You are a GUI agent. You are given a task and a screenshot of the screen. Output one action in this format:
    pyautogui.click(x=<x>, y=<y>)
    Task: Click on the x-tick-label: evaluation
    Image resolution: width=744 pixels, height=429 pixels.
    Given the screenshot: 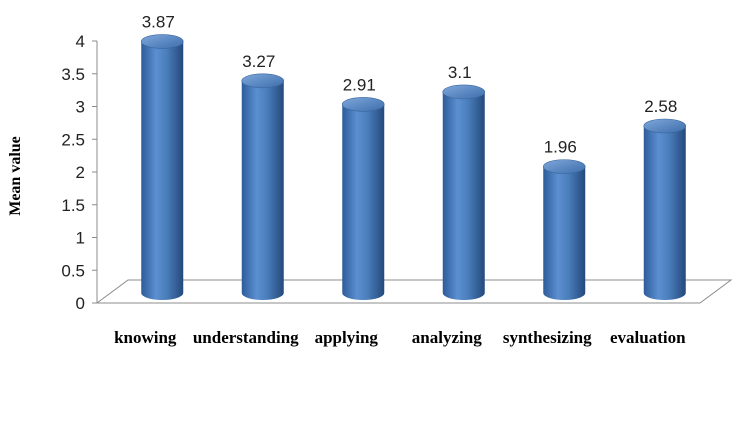 What is the action you would take?
    pyautogui.click(x=648, y=337)
    